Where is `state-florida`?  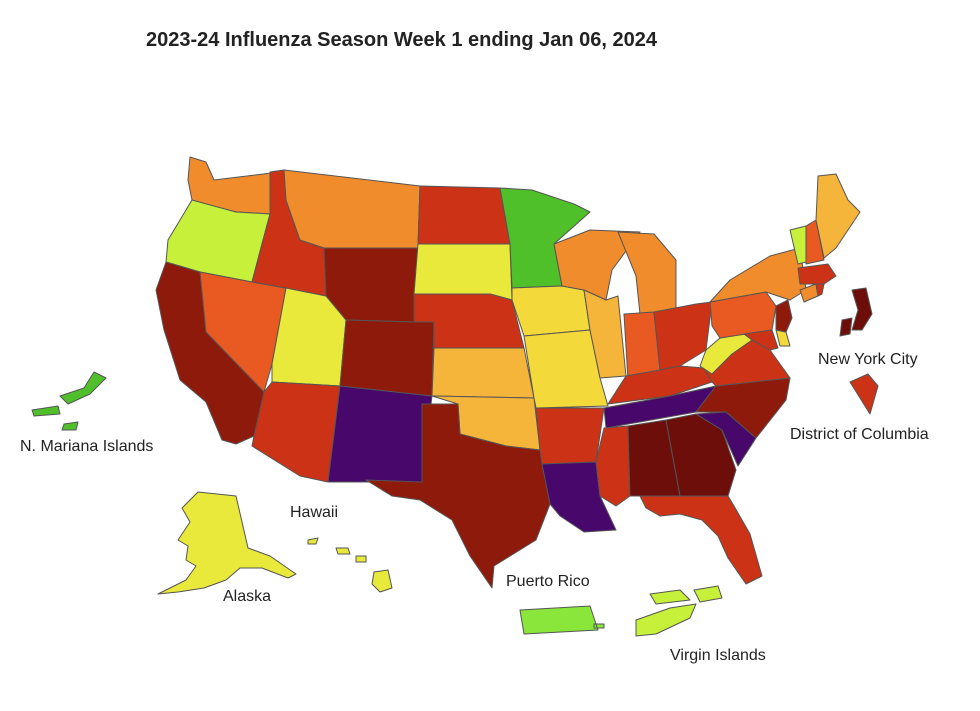
state-florida is located at coordinates (701, 540).